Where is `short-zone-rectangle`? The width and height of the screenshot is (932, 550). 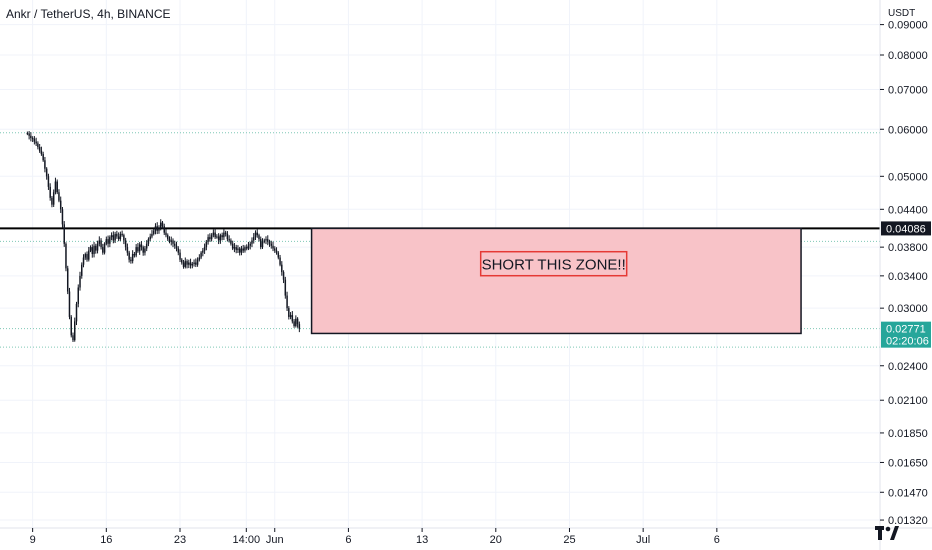 short-zone-rectangle is located at coordinates (556, 281).